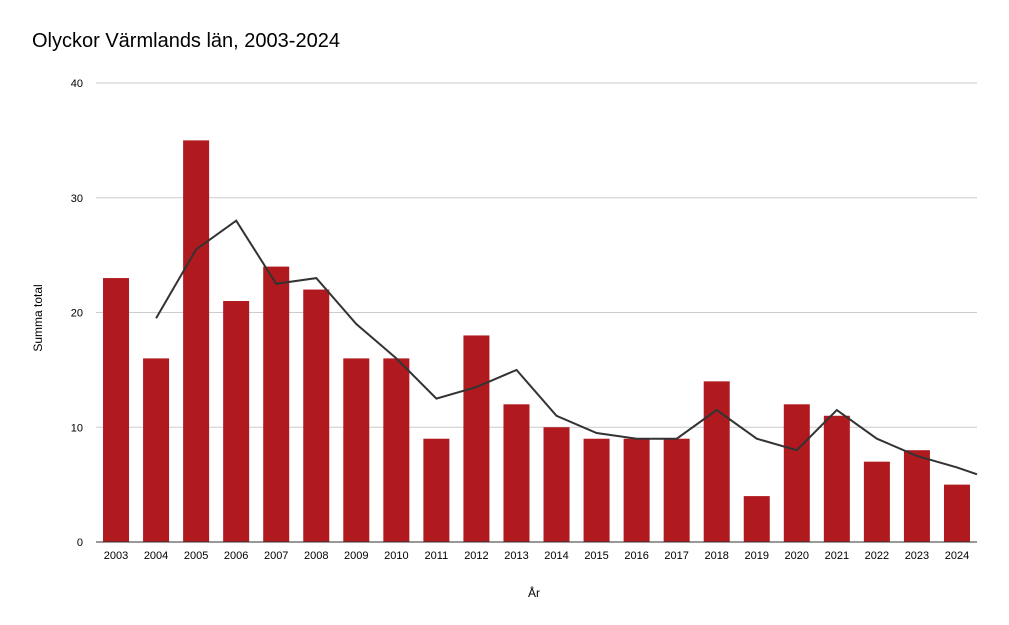 The height and width of the screenshot is (625, 1009). I want to click on x-tick-label: 2019, so click(757, 556).